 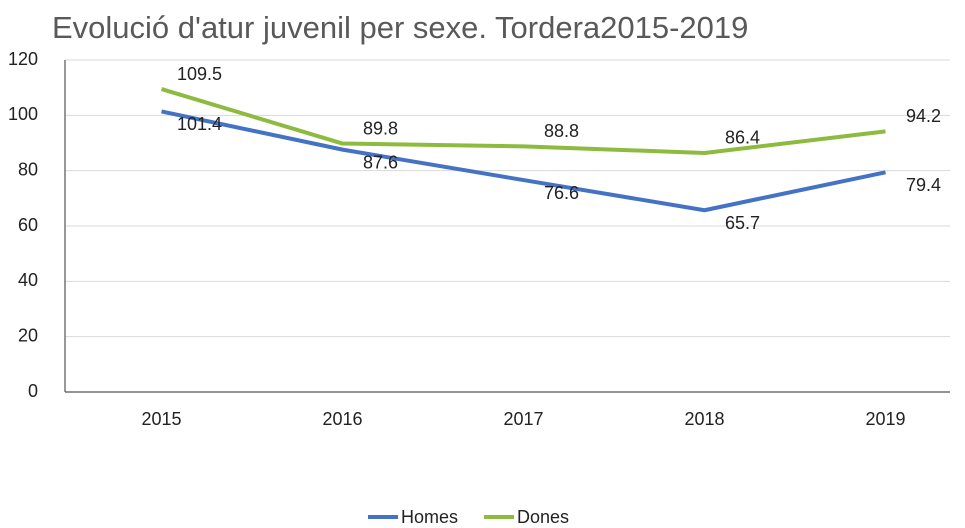 What do you see at coordinates (742, 138) in the screenshot?
I see `data-label: 86.4` at bounding box center [742, 138].